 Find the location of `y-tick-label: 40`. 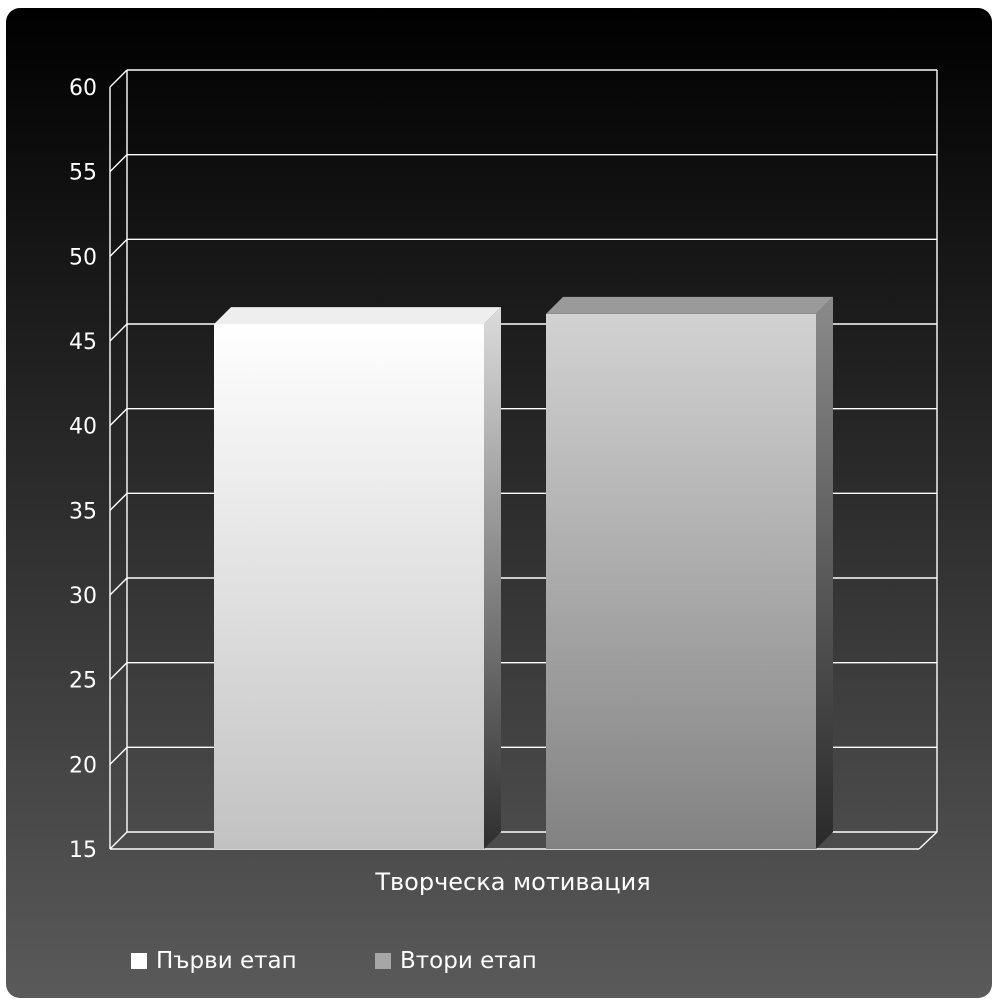

y-tick-label: 40 is located at coordinates (83, 427).